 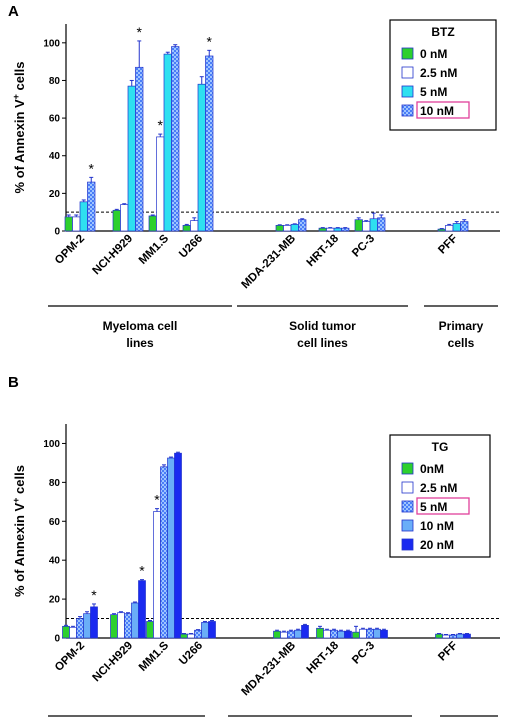 I want to click on bar-mm1-s-0nm, so click(x=150, y=630).